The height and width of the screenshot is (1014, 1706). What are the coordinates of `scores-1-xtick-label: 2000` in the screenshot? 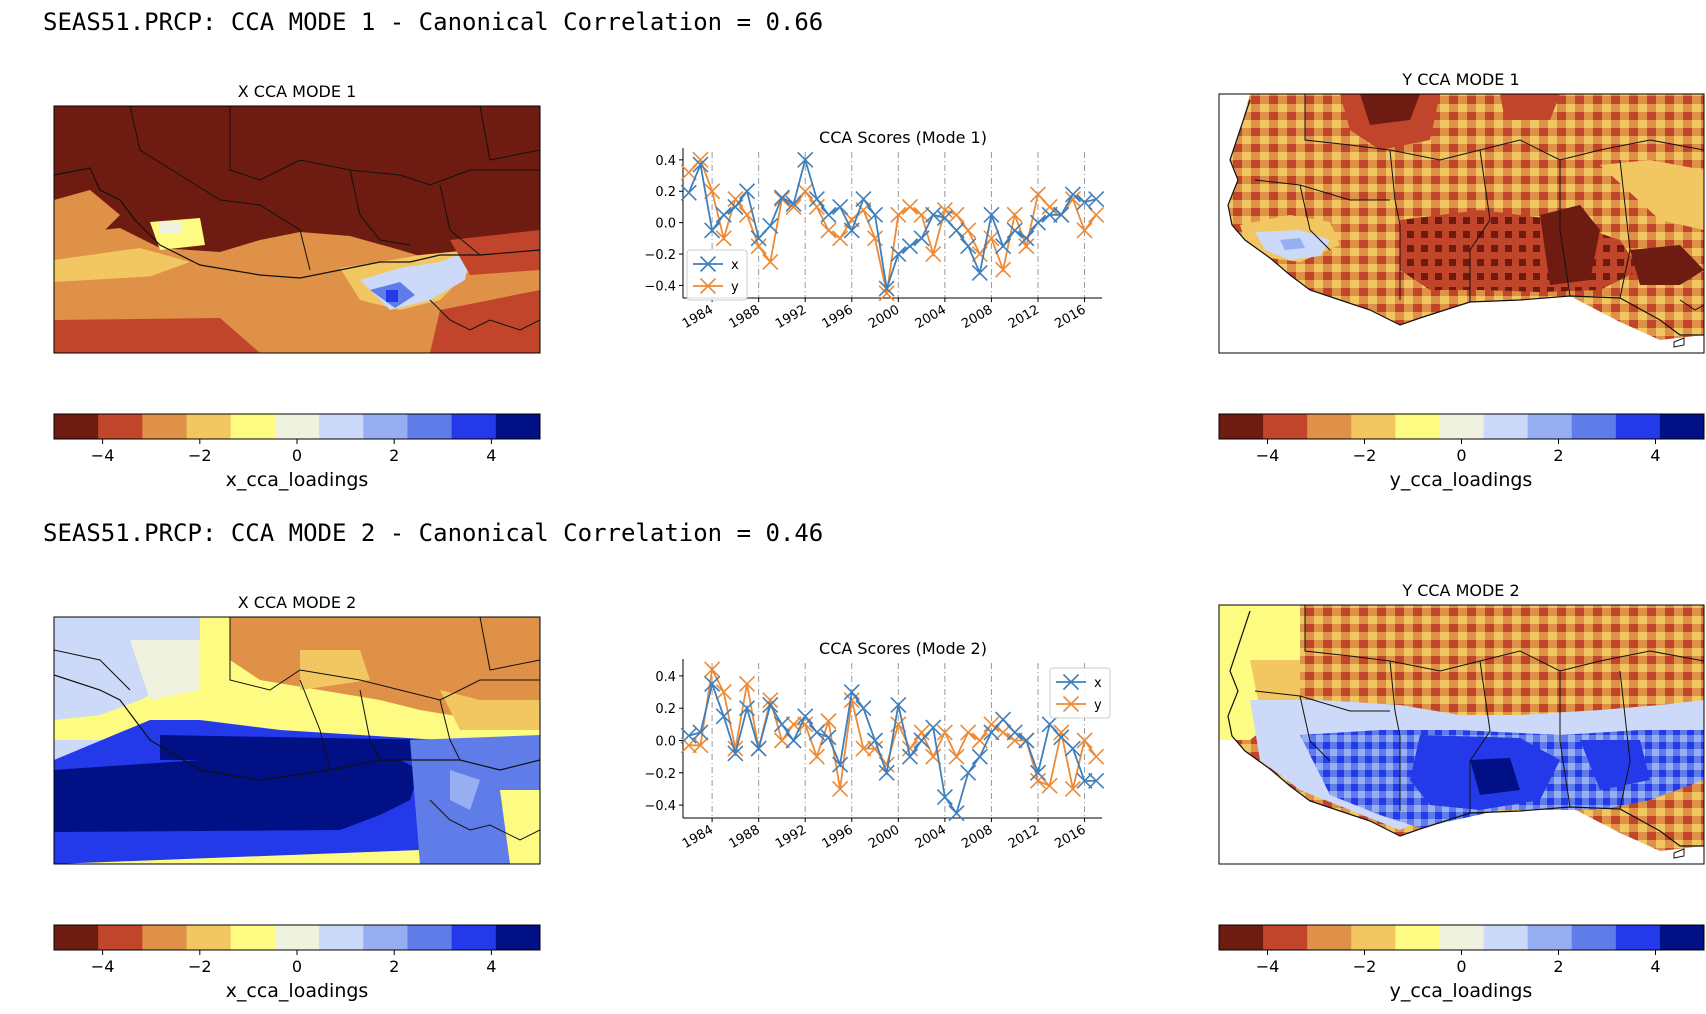 It's located at (884, 317).